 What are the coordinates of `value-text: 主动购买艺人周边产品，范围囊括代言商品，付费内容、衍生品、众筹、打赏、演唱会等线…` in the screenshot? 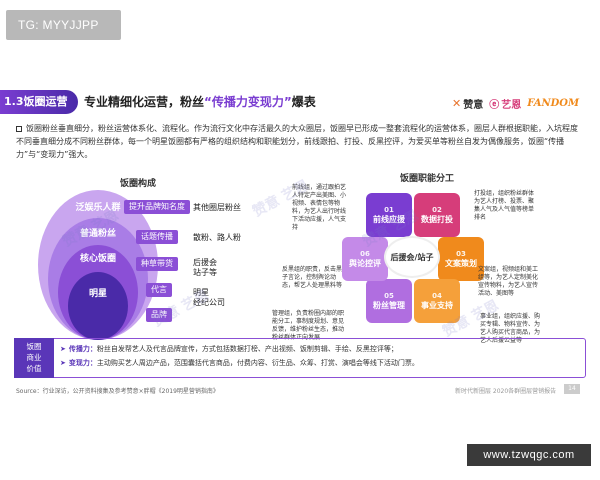 It's located at (257, 363).